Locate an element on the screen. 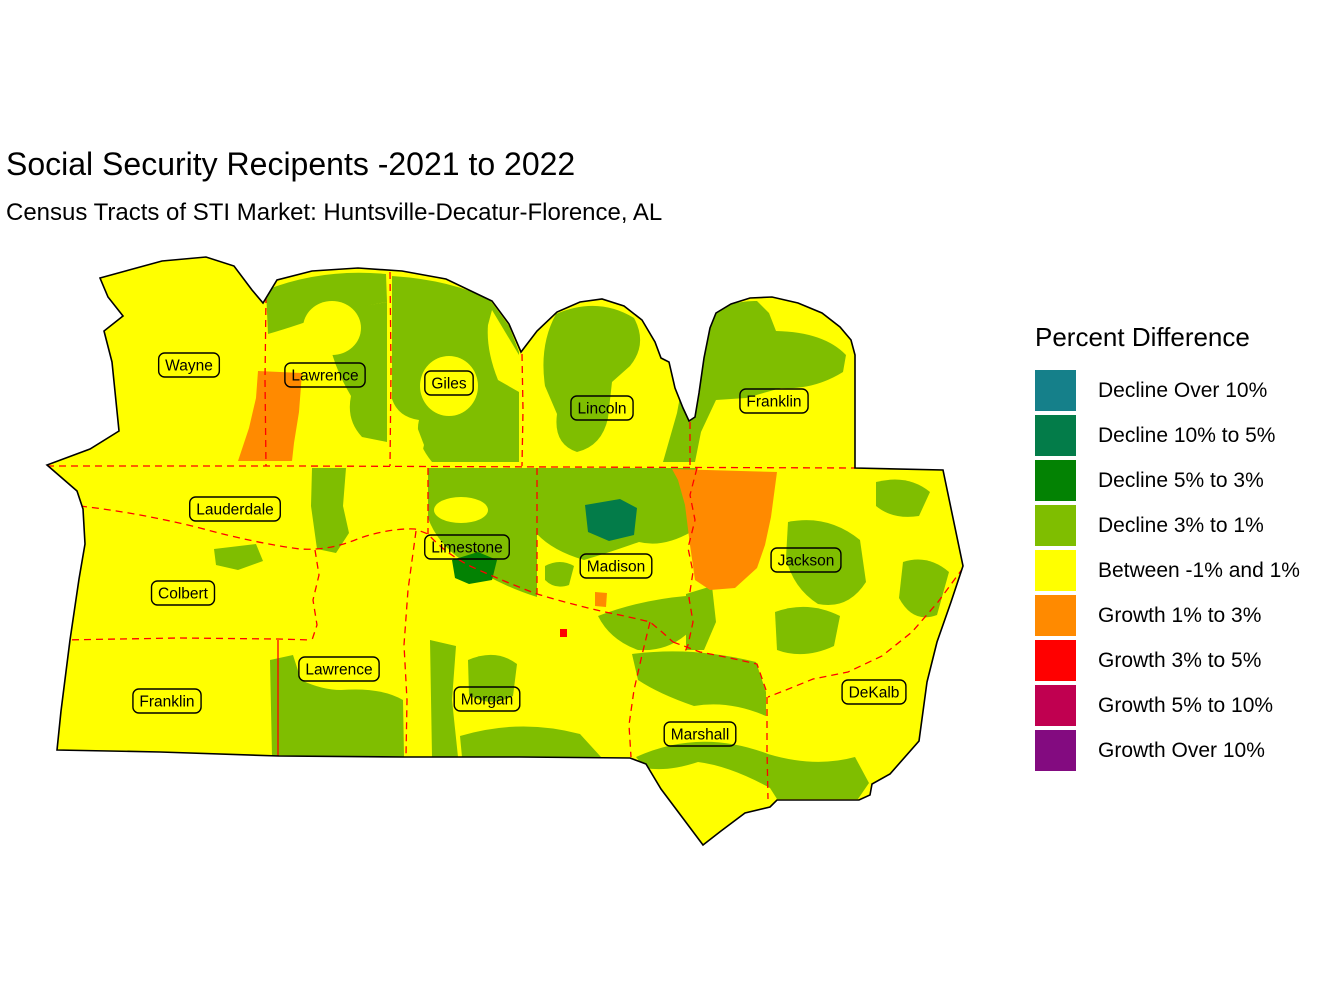 This screenshot has height=1008, width=1344. legend-item-label: Decline Over 10% is located at coordinates (1183, 390).